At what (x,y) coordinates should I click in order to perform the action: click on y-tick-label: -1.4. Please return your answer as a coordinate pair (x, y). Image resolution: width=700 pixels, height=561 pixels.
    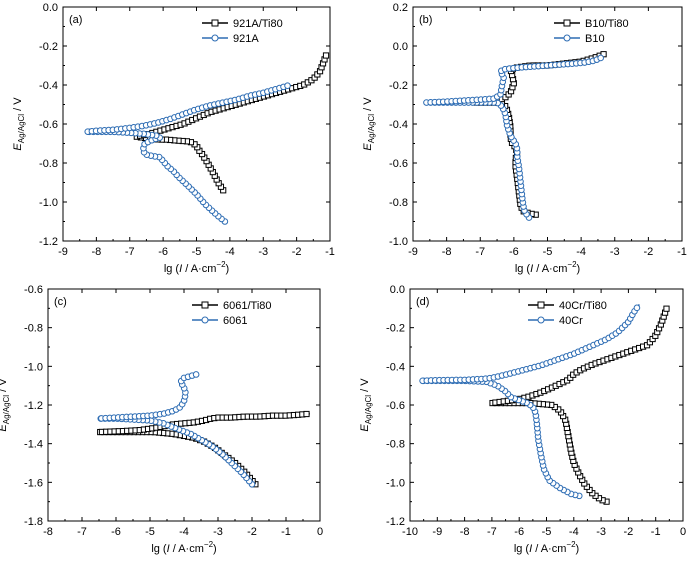
    Looking at the image, I should click on (33, 445).